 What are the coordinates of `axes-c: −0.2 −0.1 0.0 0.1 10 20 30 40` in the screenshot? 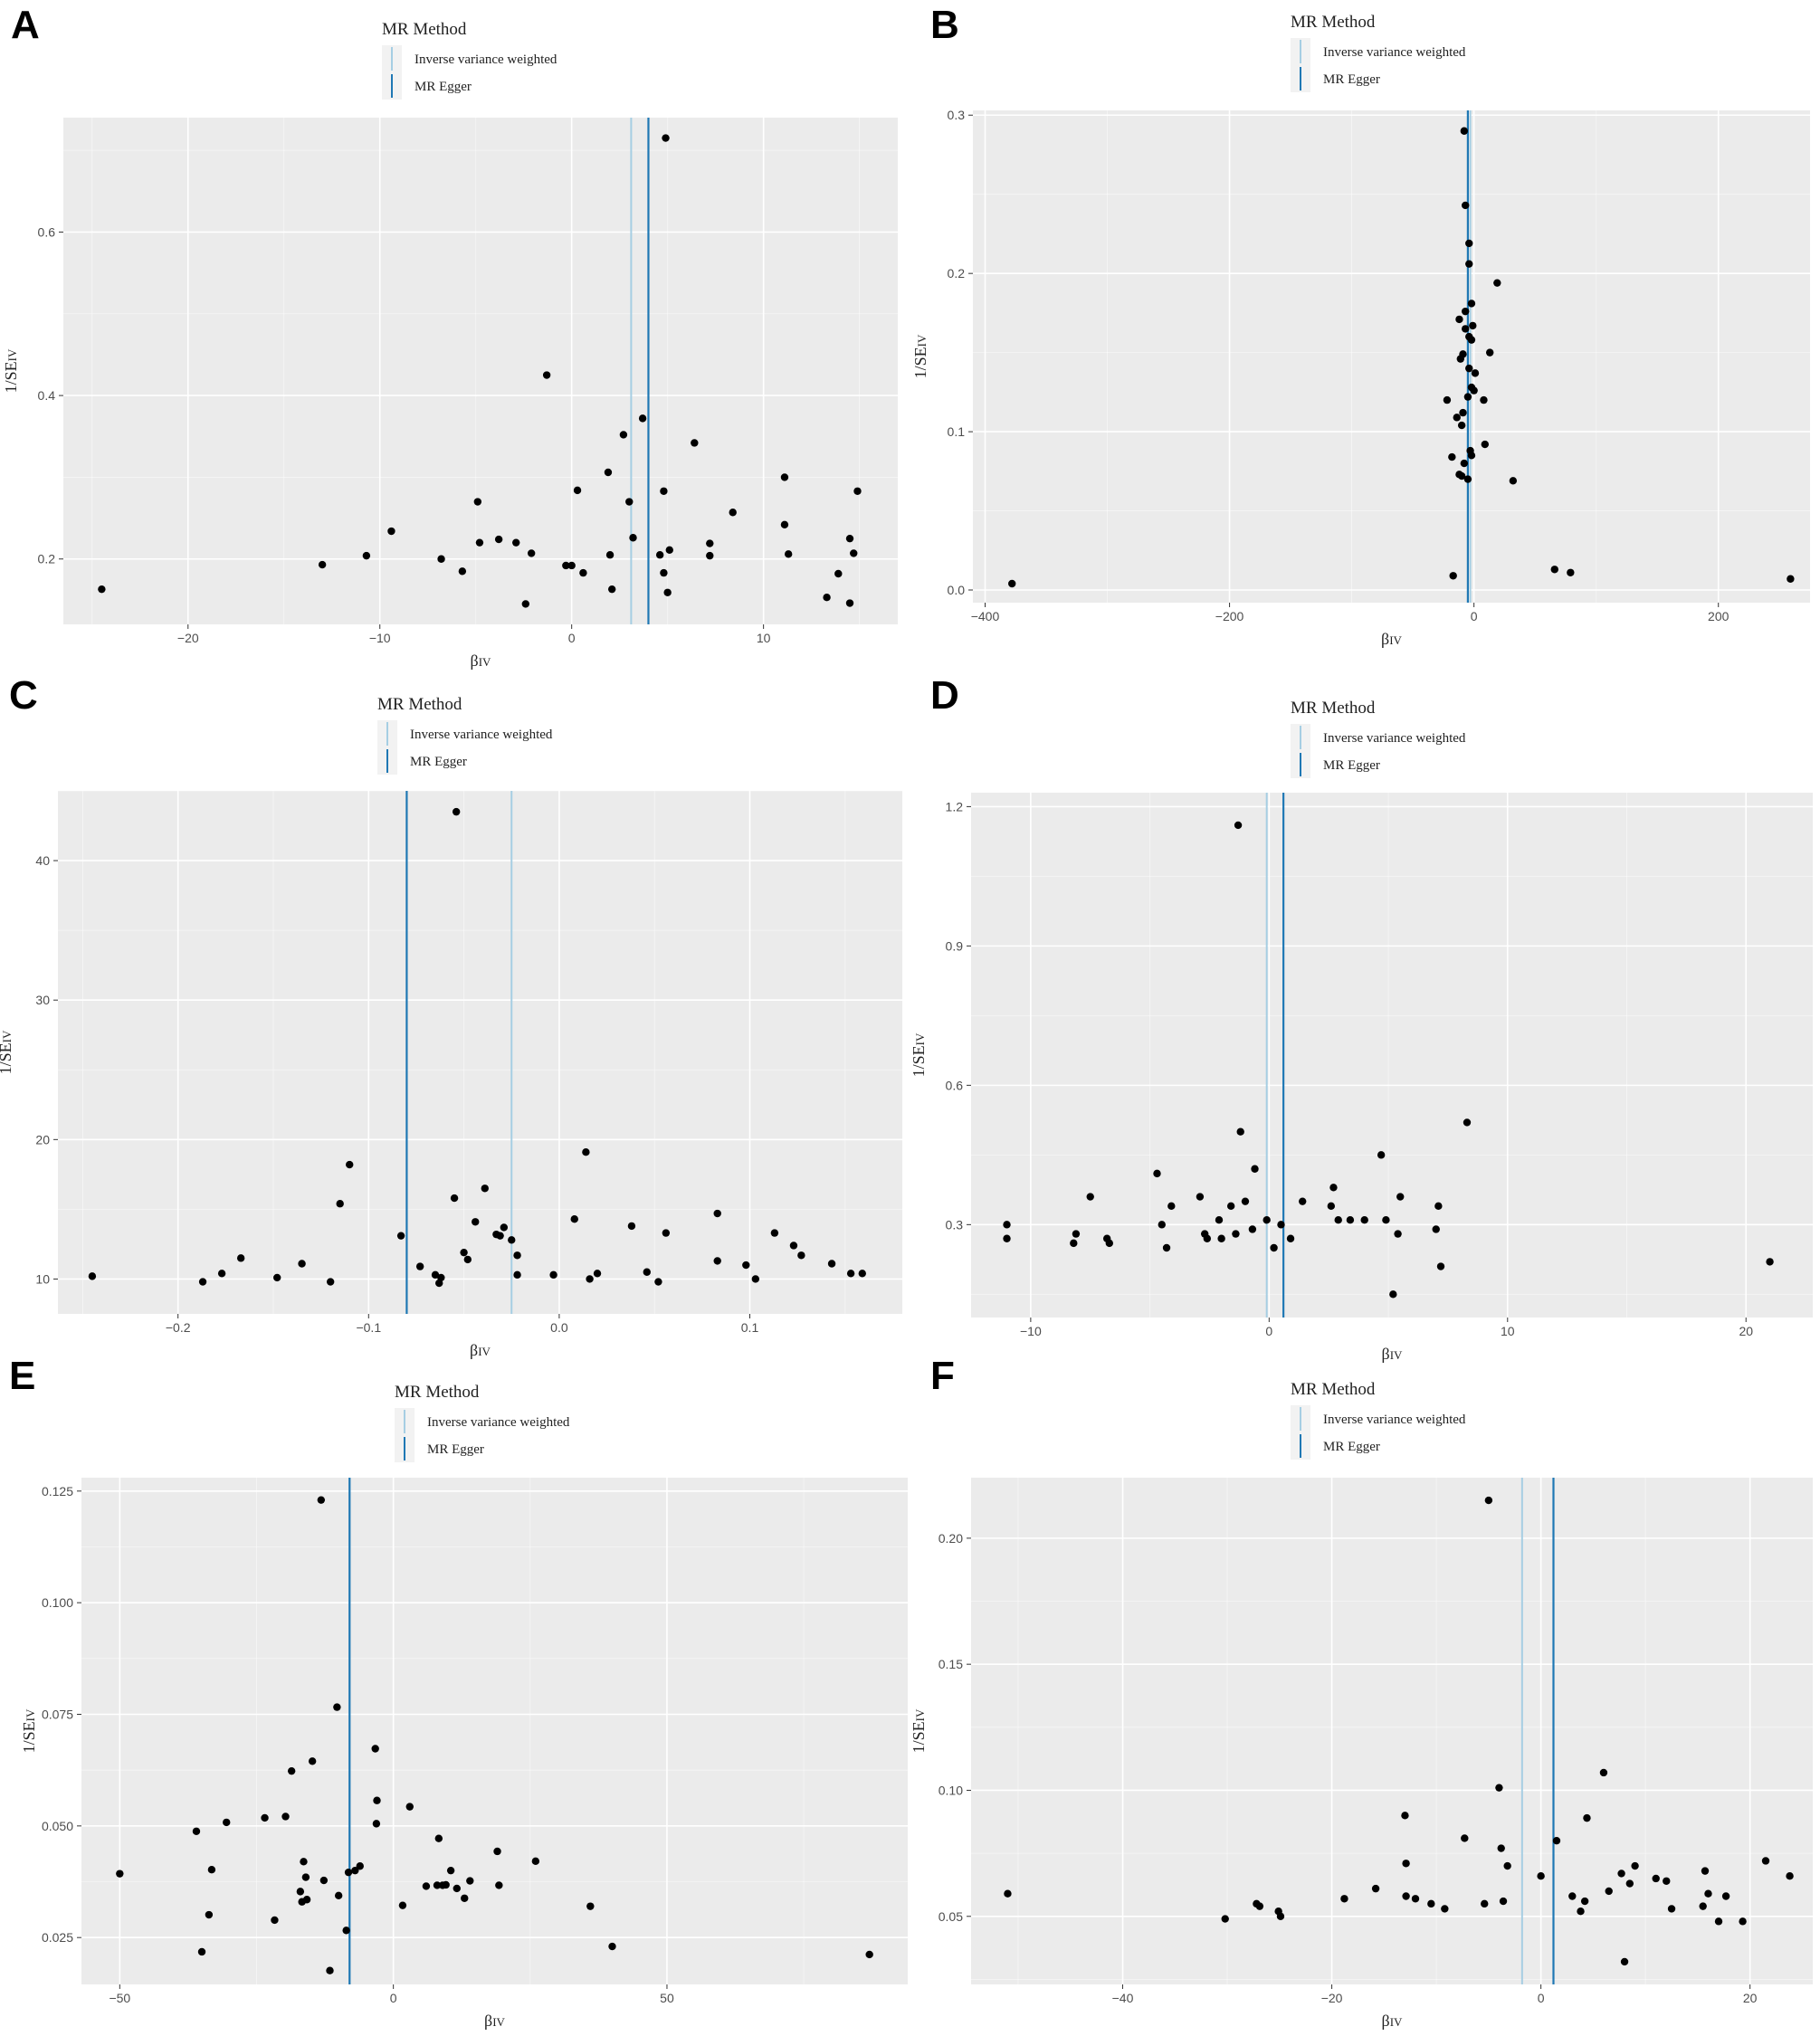 It's located at (469, 1063).